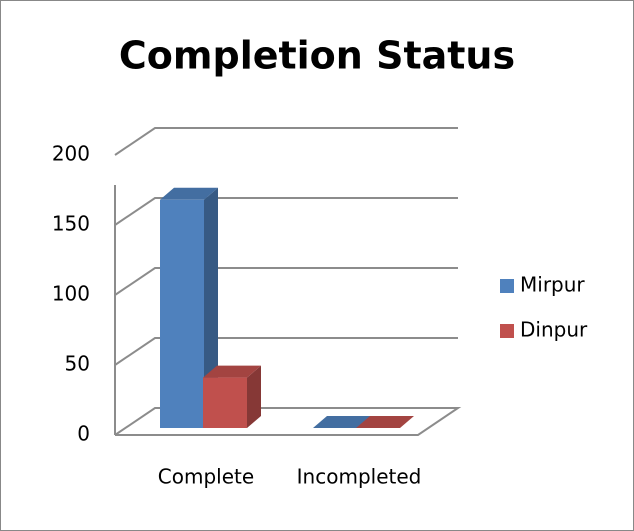 The image size is (634, 531). Describe the element at coordinates (83, 434) in the screenshot. I see `y-tick-label: 0` at that location.